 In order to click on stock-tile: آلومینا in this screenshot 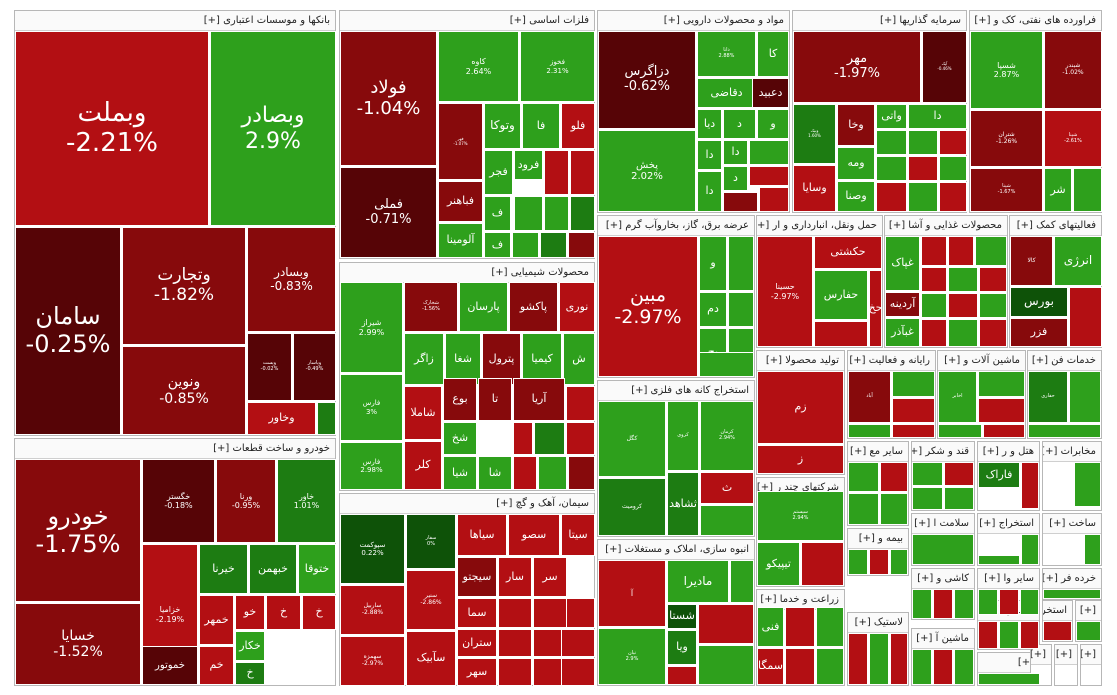, I will do `click(460, 240)`.